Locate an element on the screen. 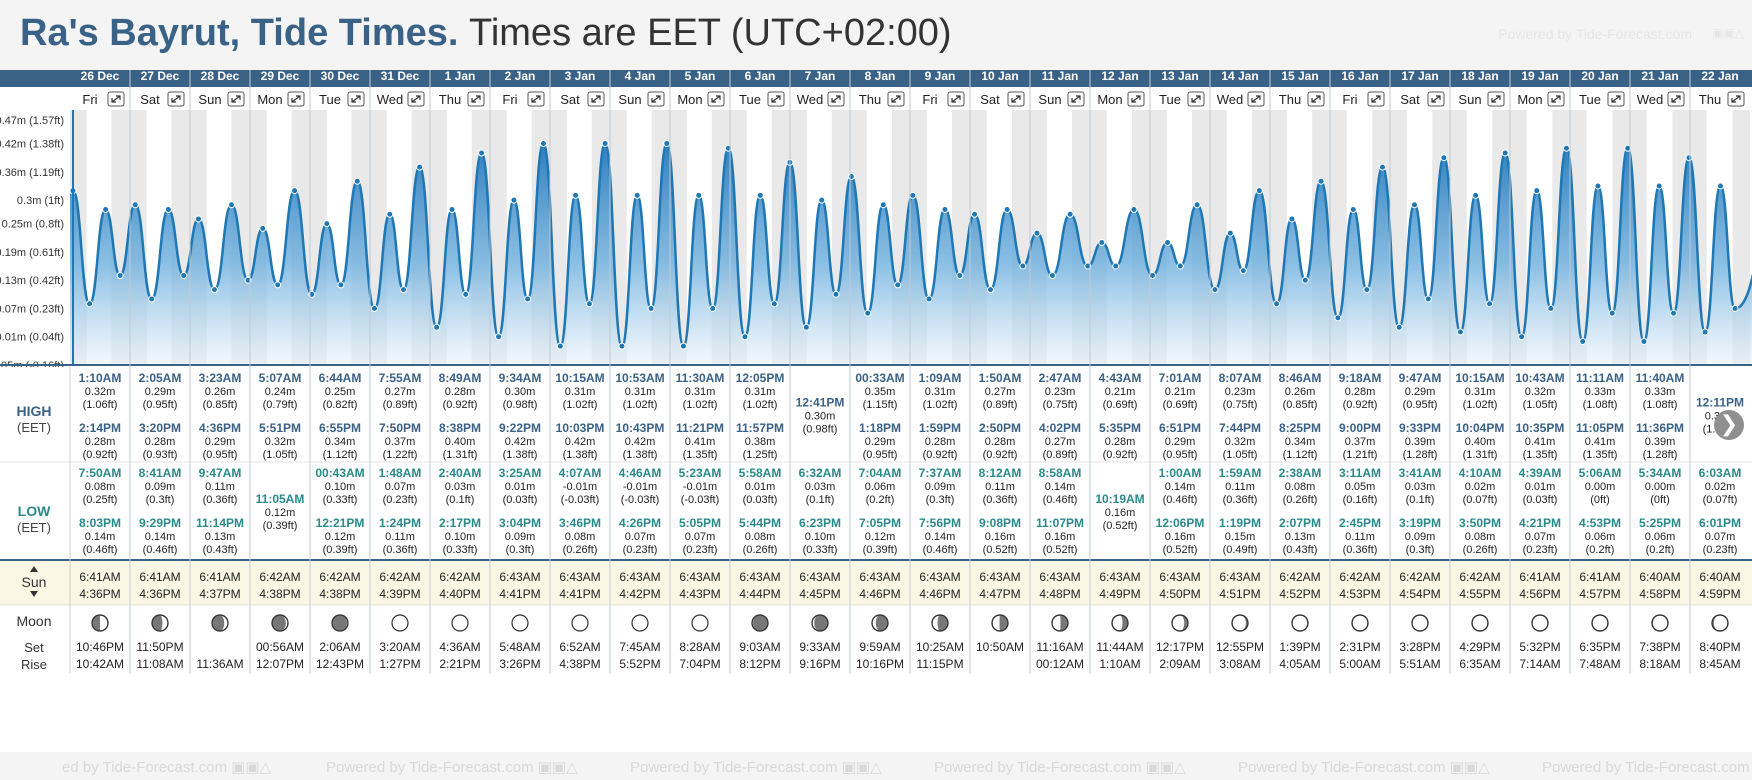 Image resolution: width=1752 pixels, height=780 pixels. high-tide-height-m: 0.33m is located at coordinates (1600, 392).